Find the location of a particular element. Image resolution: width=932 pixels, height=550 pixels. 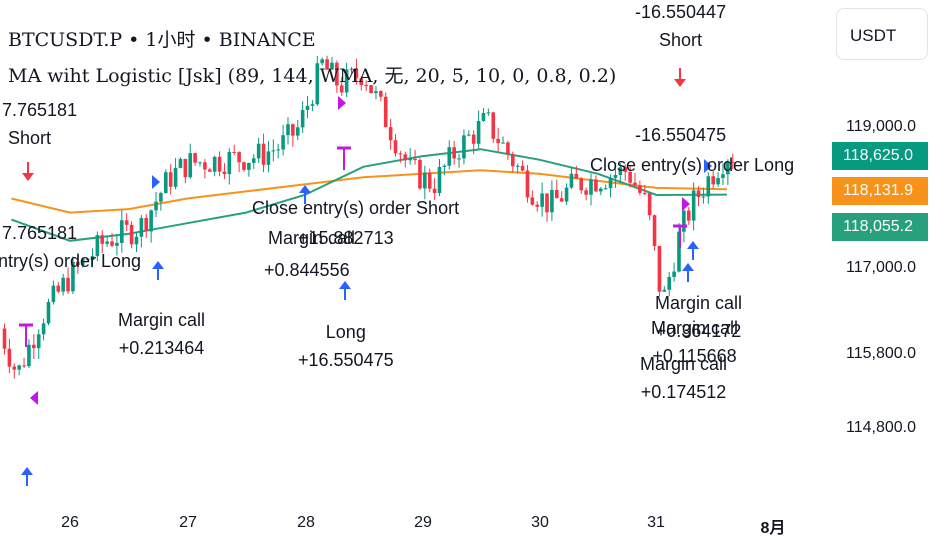

date-axis-label: 27 is located at coordinates (188, 522).